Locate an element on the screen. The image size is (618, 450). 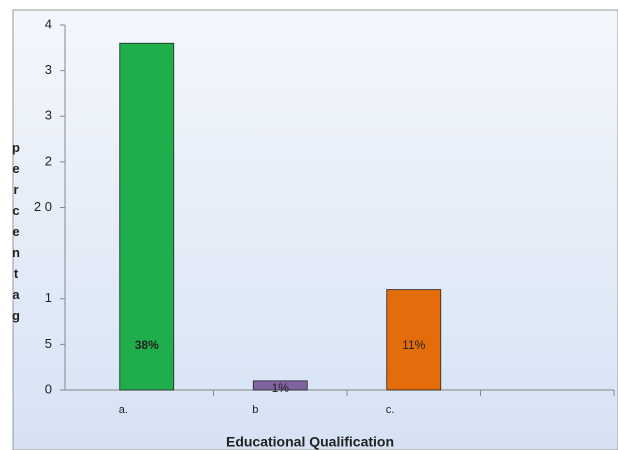
y-axis-title: percentag is located at coordinates (16, 234).